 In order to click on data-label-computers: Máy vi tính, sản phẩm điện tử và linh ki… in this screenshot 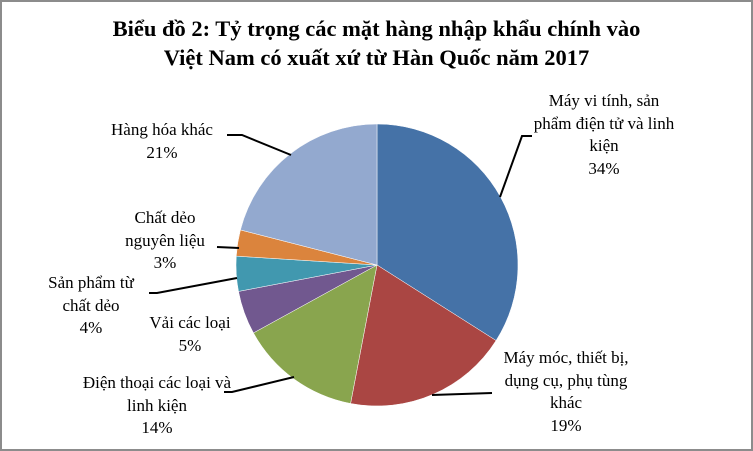, I will do `click(604, 135)`.